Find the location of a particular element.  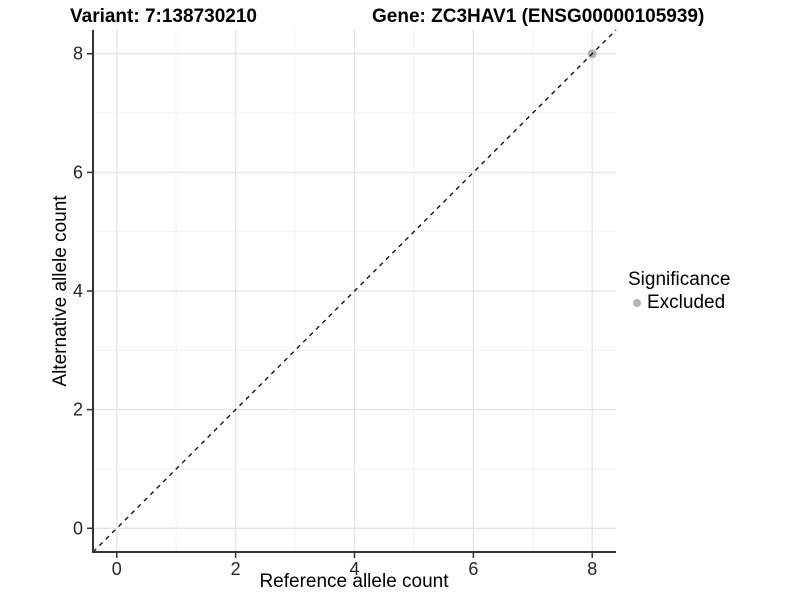

y-tick-label: 4 is located at coordinates (78, 291).